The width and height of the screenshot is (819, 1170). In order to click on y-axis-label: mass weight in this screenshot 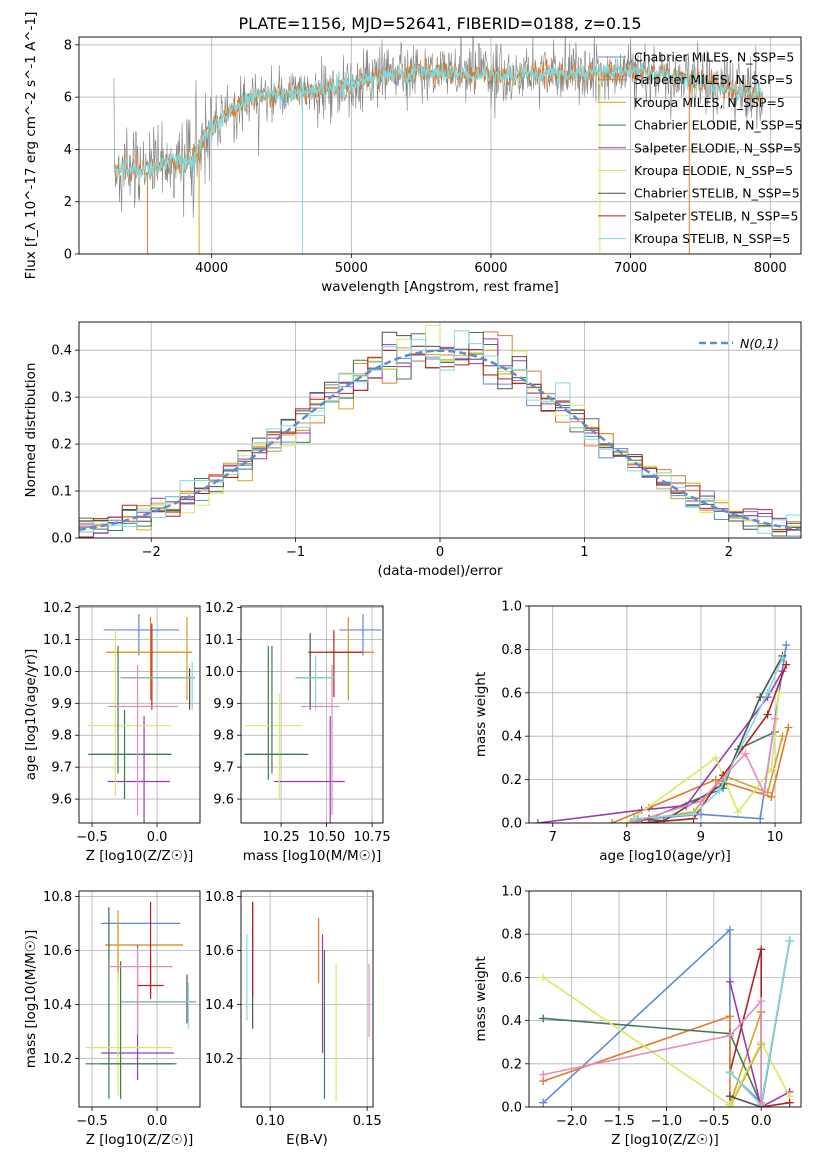, I will do `click(481, 998)`.